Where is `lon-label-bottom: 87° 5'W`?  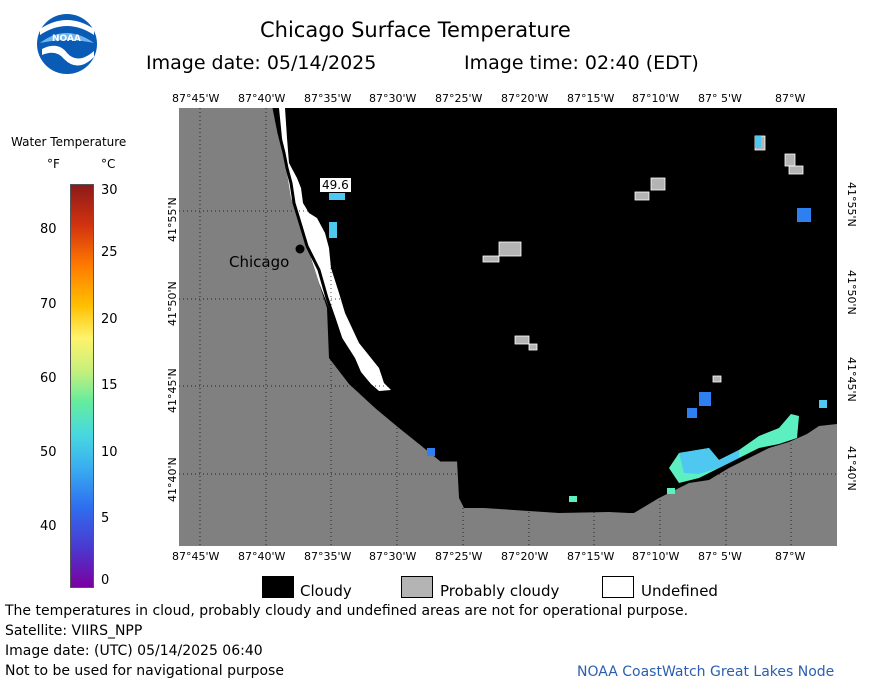 lon-label-bottom: 87° 5'W is located at coordinates (720, 556).